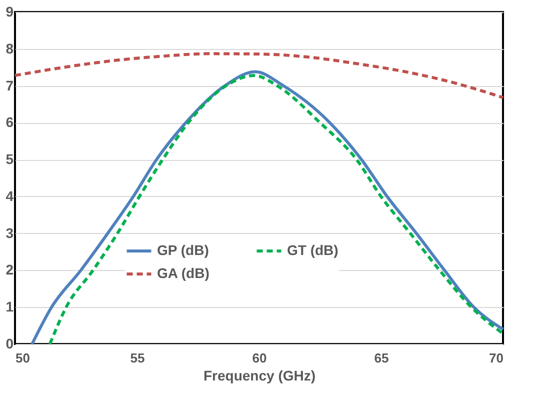  I want to click on y-tick-label: 8, so click(10, 48).